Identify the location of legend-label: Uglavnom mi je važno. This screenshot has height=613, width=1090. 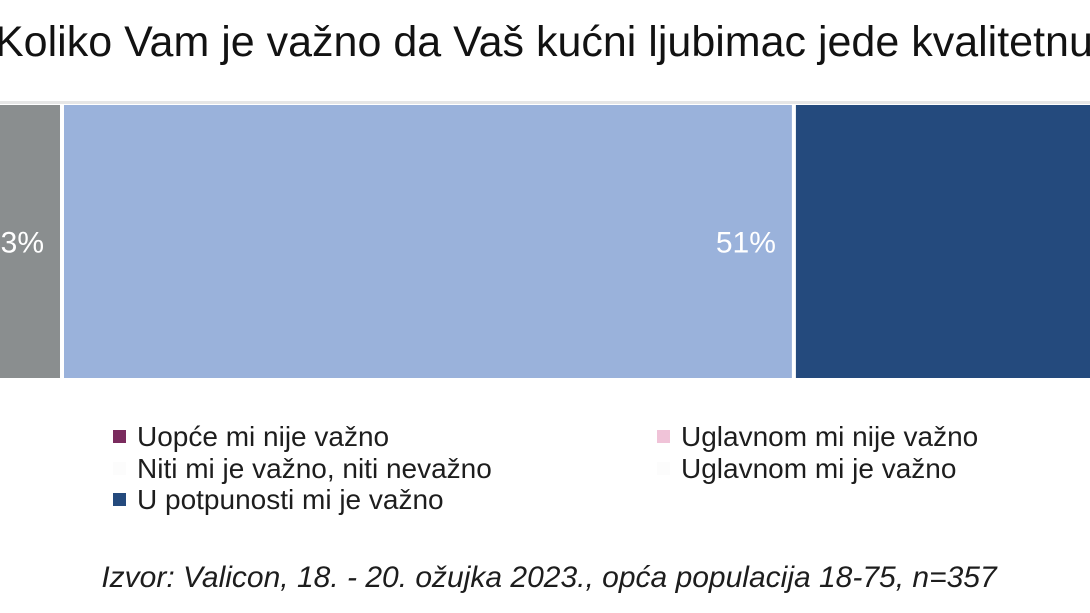
(819, 468).